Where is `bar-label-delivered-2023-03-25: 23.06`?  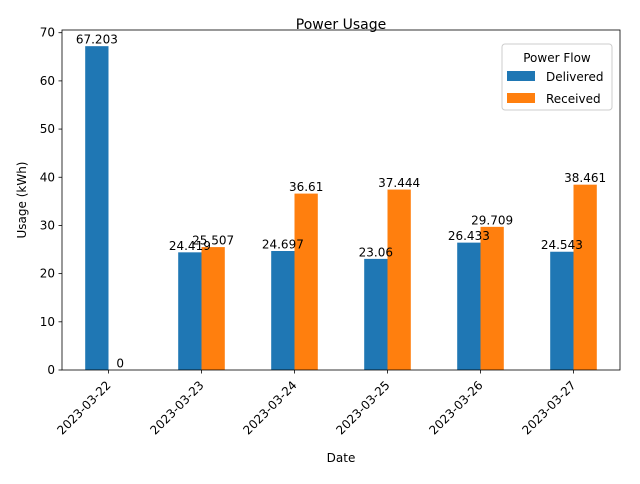 bar-label-delivered-2023-03-25: 23.06 is located at coordinates (376, 252).